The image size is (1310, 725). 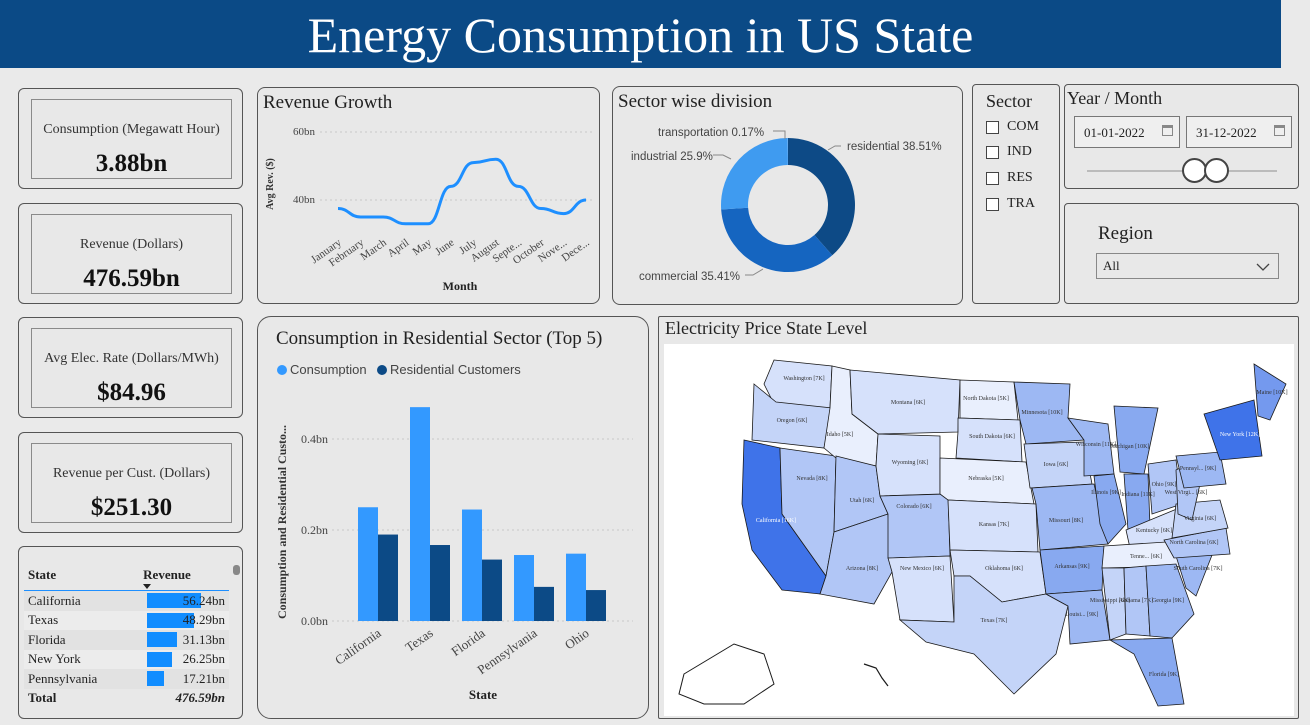 I want to click on table-header-revenue: Revenue, so click(x=186, y=577).